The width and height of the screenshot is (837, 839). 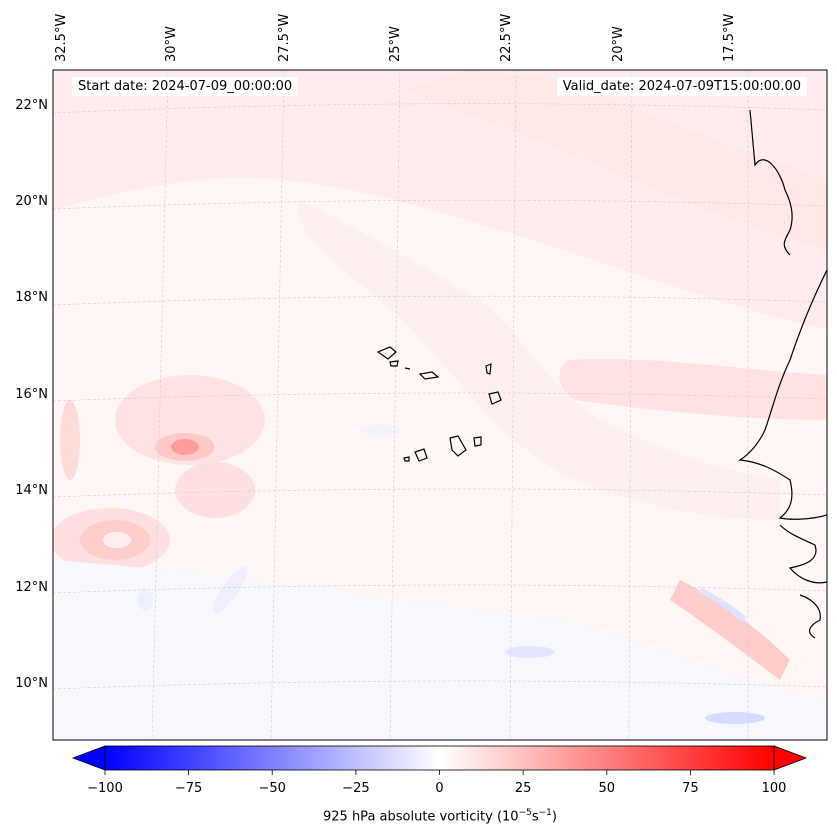 What do you see at coordinates (171, 44) in the screenshot?
I see `lon-label-30w: 30°W` at bounding box center [171, 44].